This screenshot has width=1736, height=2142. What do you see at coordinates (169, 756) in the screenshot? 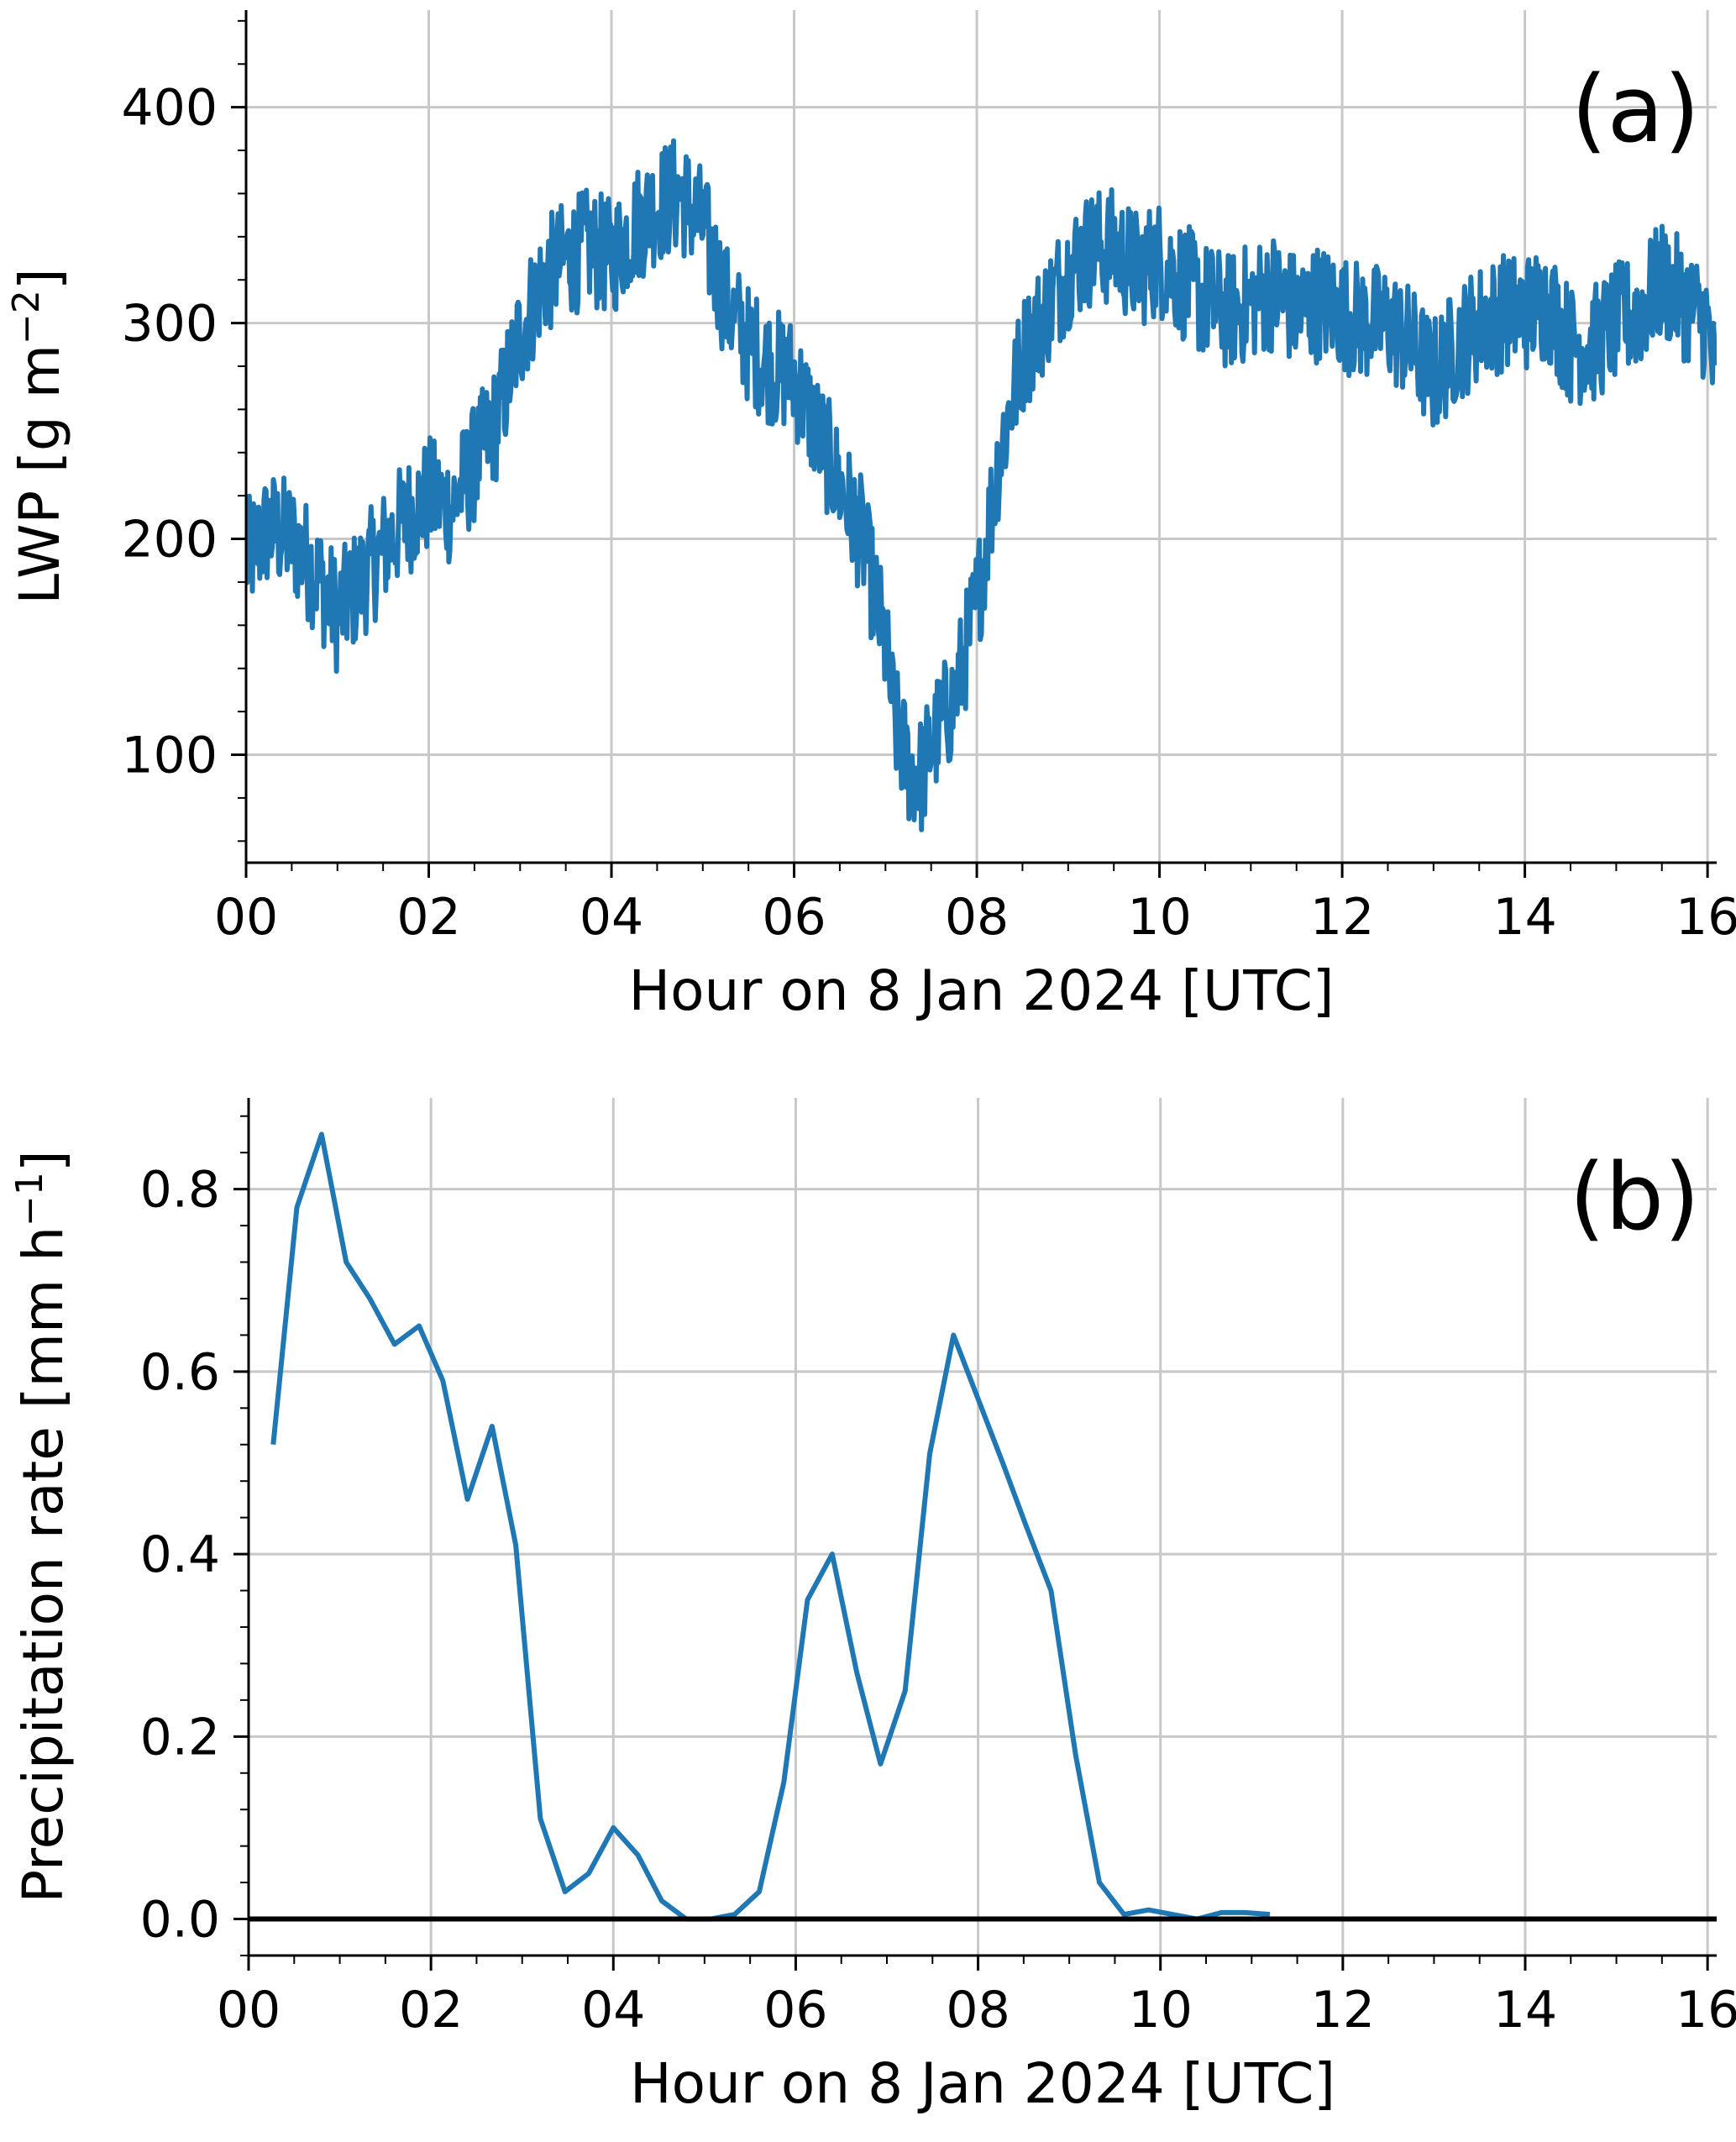
I see `y-tick-label: 100` at bounding box center [169, 756].